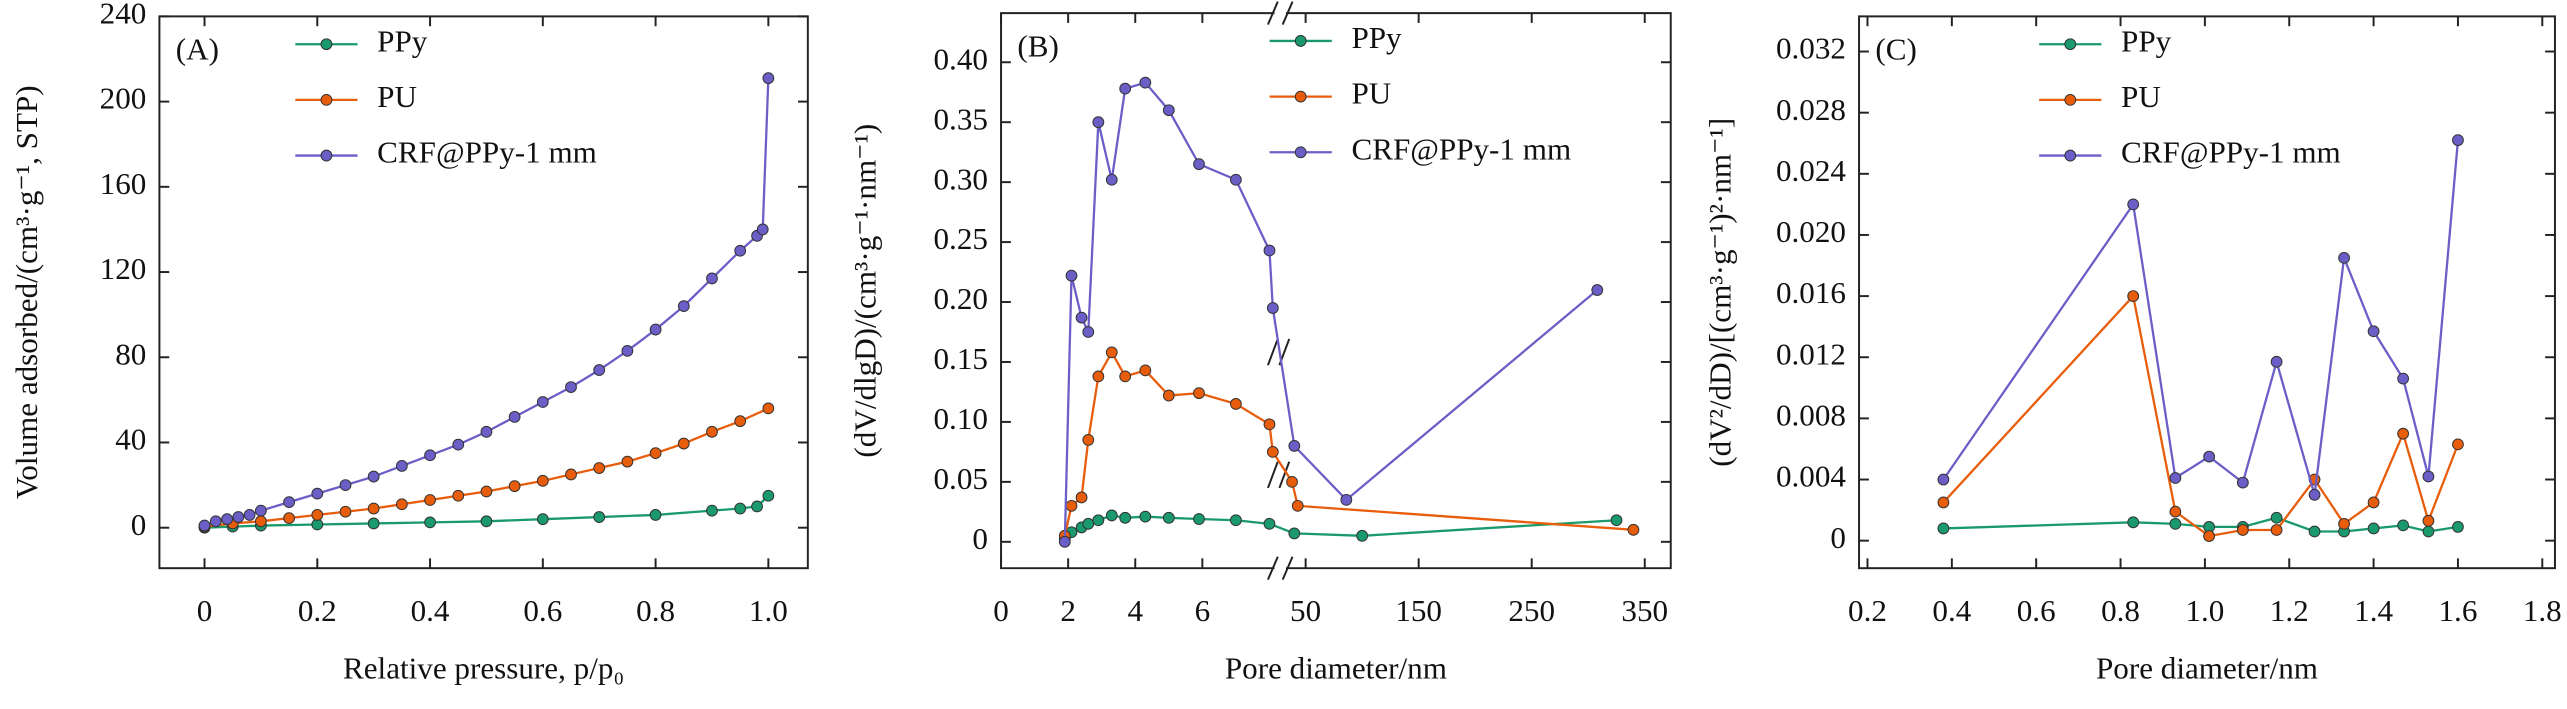 Image resolution: width=2567 pixels, height=709 pixels. I want to click on y-tick-label: 240, so click(123, 15).